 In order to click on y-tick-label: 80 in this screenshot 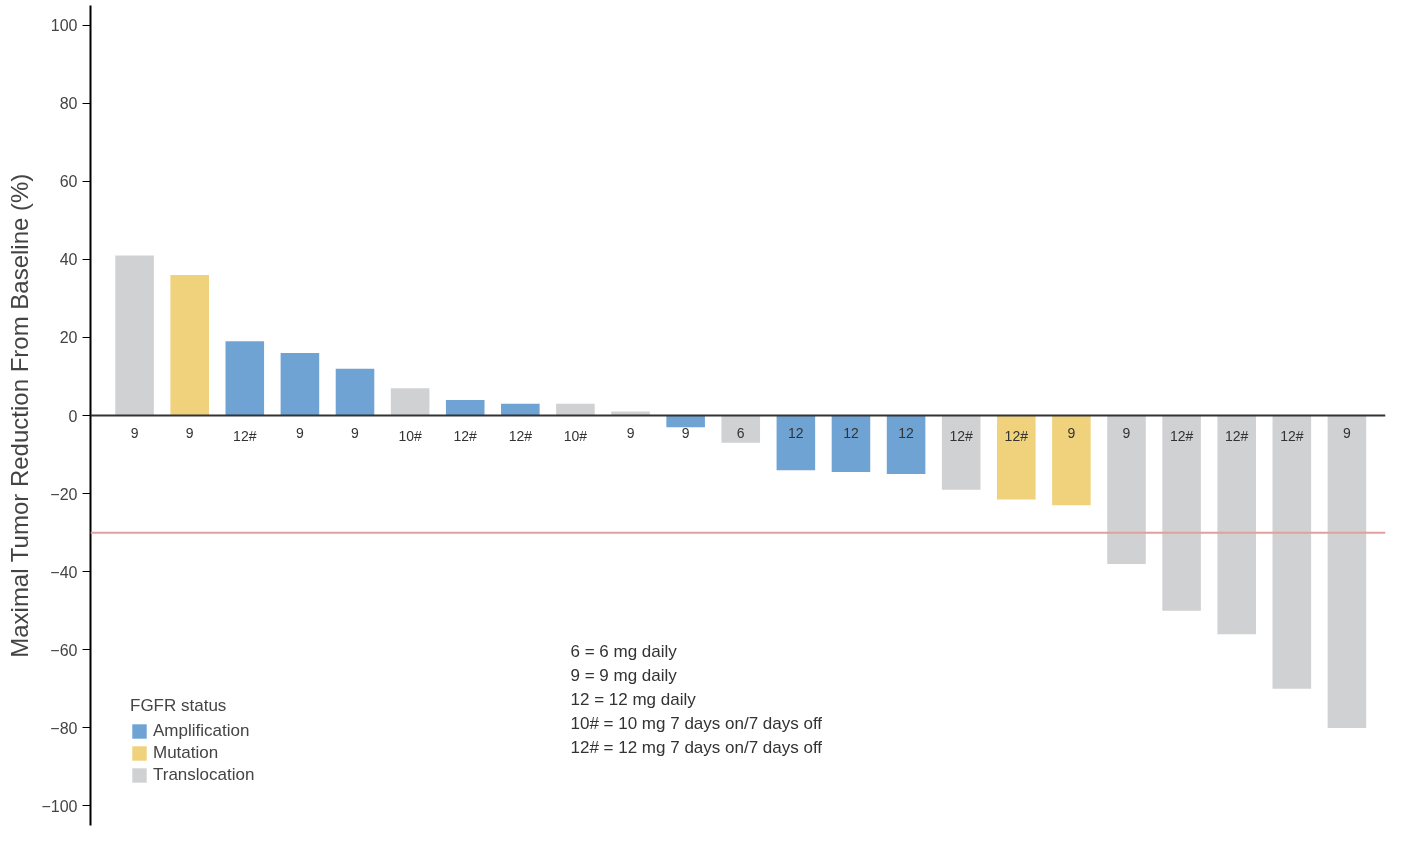, I will do `click(68, 104)`.